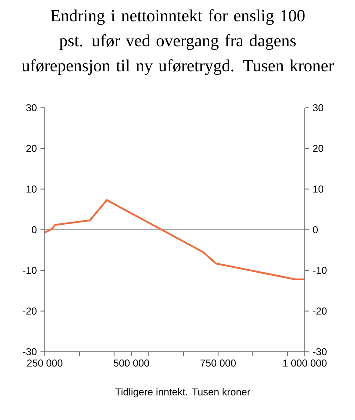 The height and width of the screenshot is (420, 355). What do you see at coordinates (30, 311) in the screenshot?
I see `y-tick-label: -20` at bounding box center [30, 311].